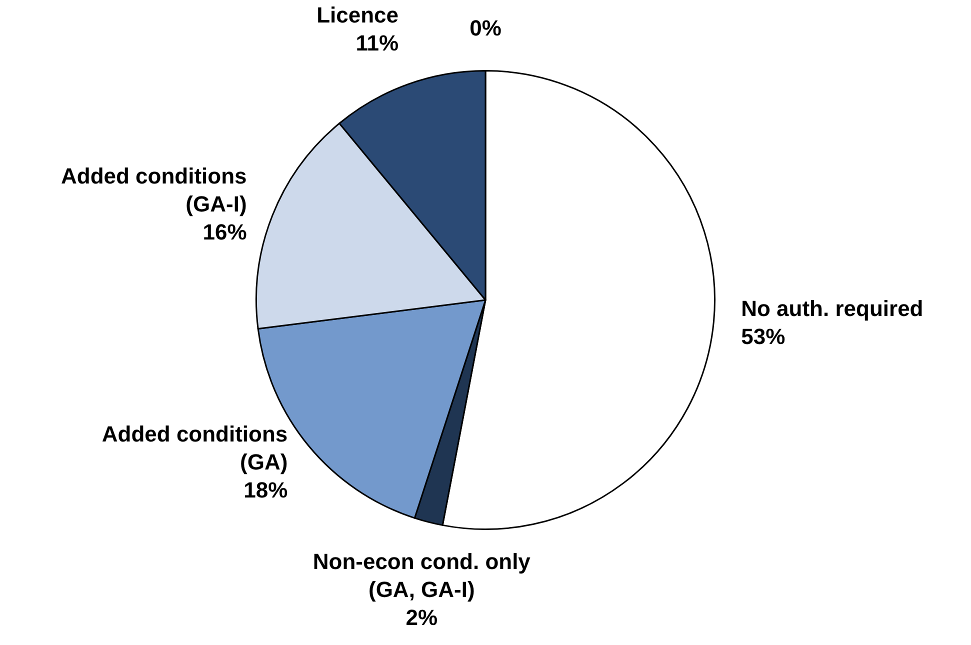  Describe the element at coordinates (377, 43) in the screenshot. I see `data-label: 11%` at that location.